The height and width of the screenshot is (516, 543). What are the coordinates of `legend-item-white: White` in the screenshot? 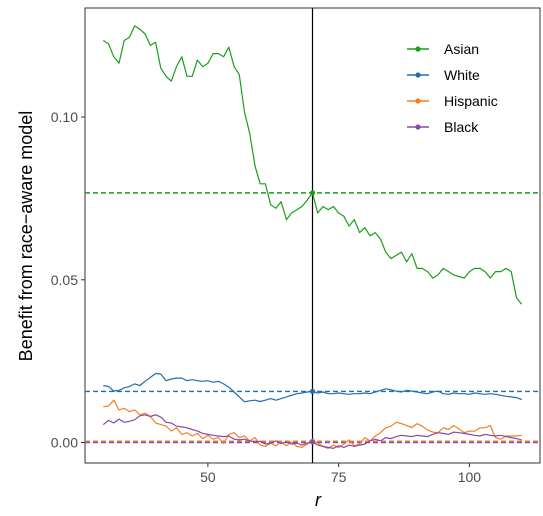 It's located at (443, 75).